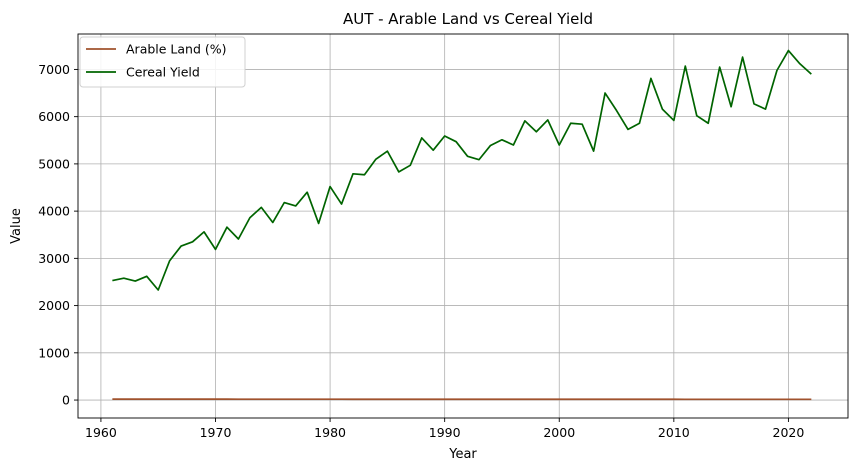 The image size is (859, 470). What do you see at coordinates (54, 211) in the screenshot?
I see `y-tick-label: 4000` at bounding box center [54, 211].